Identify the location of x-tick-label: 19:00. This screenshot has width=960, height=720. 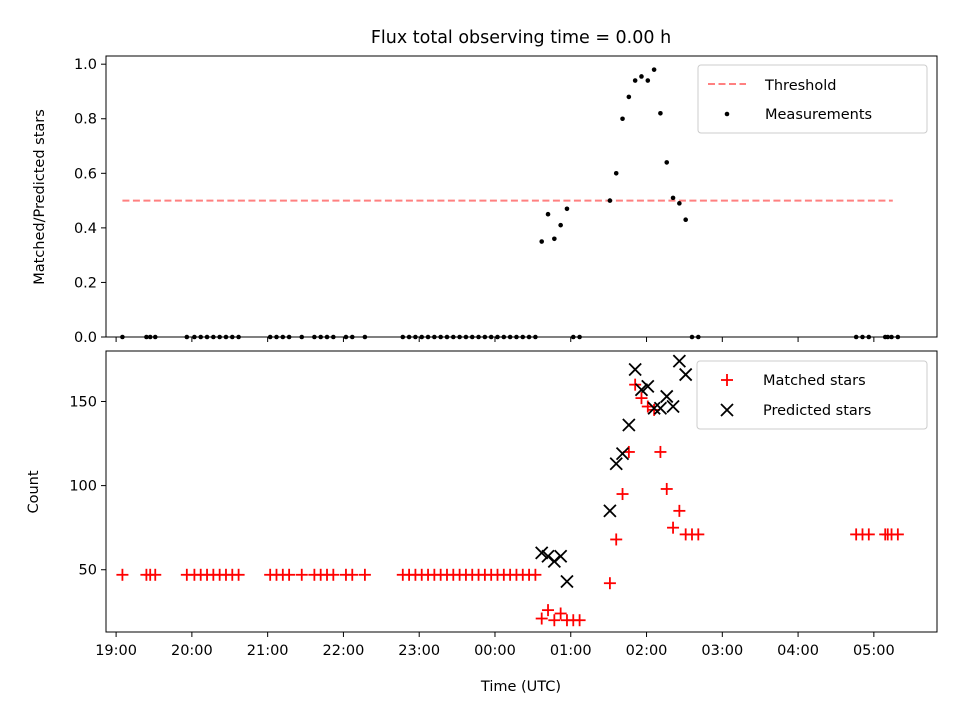
(116, 651).